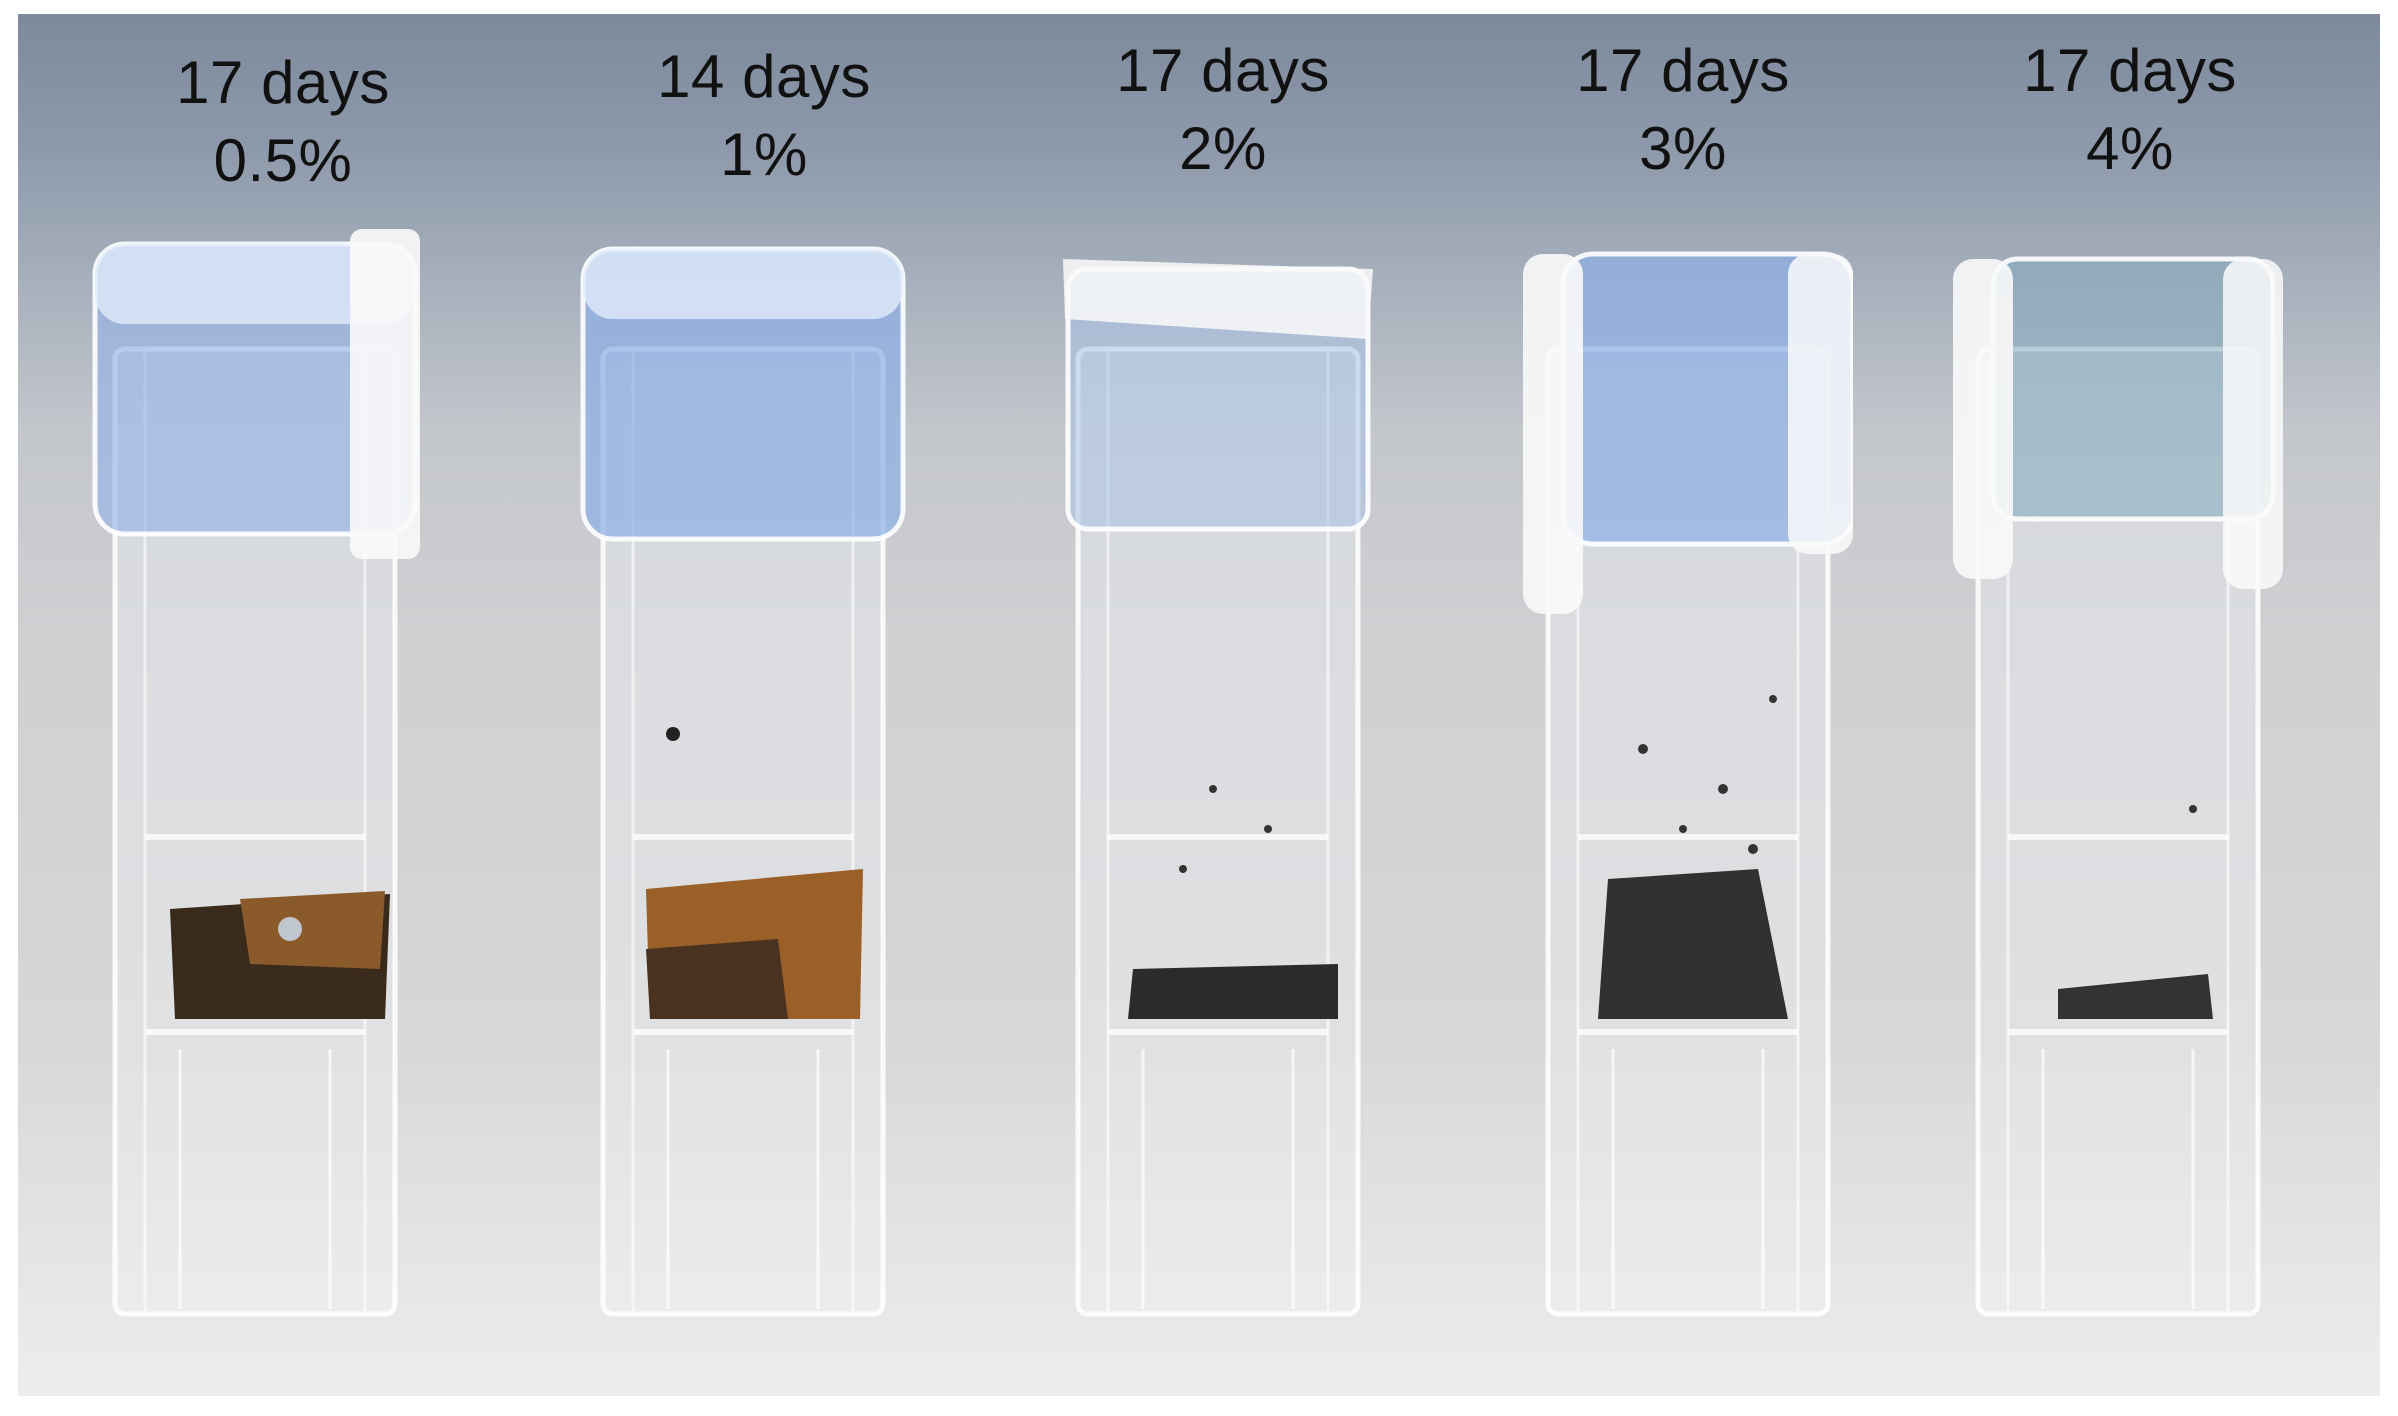 The image size is (2398, 1416). I want to click on days-label: 14 days, so click(764, 76).